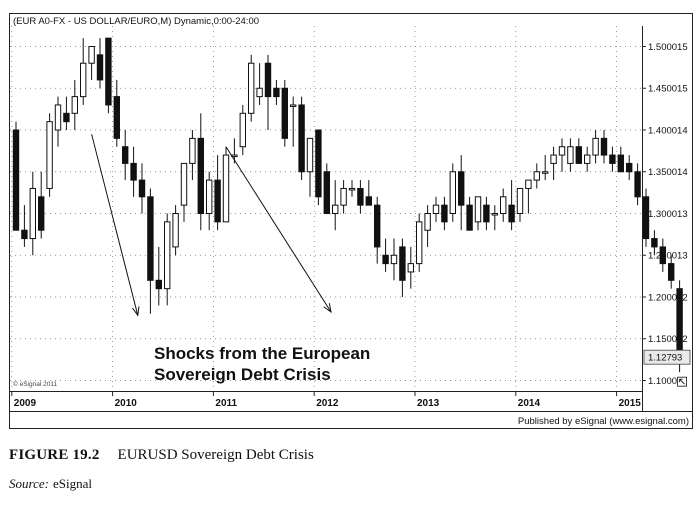 The height and width of the screenshot is (505, 700). I want to click on y-tick-label: 1.200012, so click(668, 298).